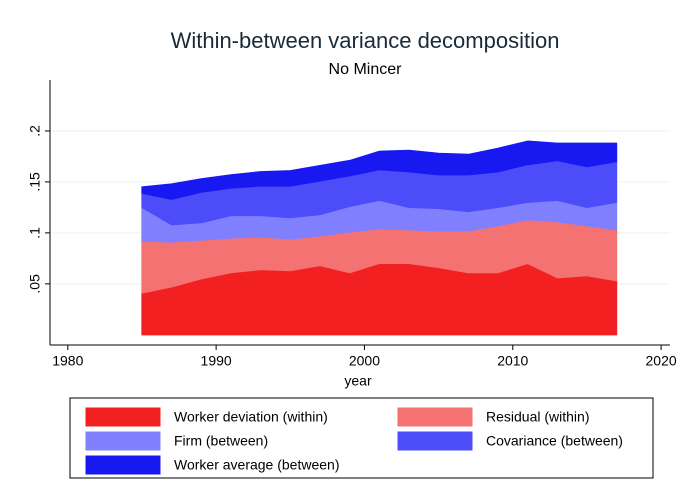 The width and height of the screenshot is (680, 495). Describe the element at coordinates (35, 284) in the screenshot. I see `y-tick-label: .05` at that location.